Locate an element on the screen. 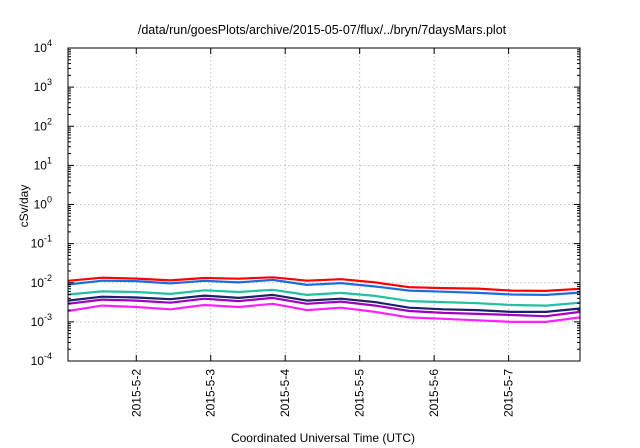  x-tick-label: 2015-5-5 is located at coordinates (360, 393).